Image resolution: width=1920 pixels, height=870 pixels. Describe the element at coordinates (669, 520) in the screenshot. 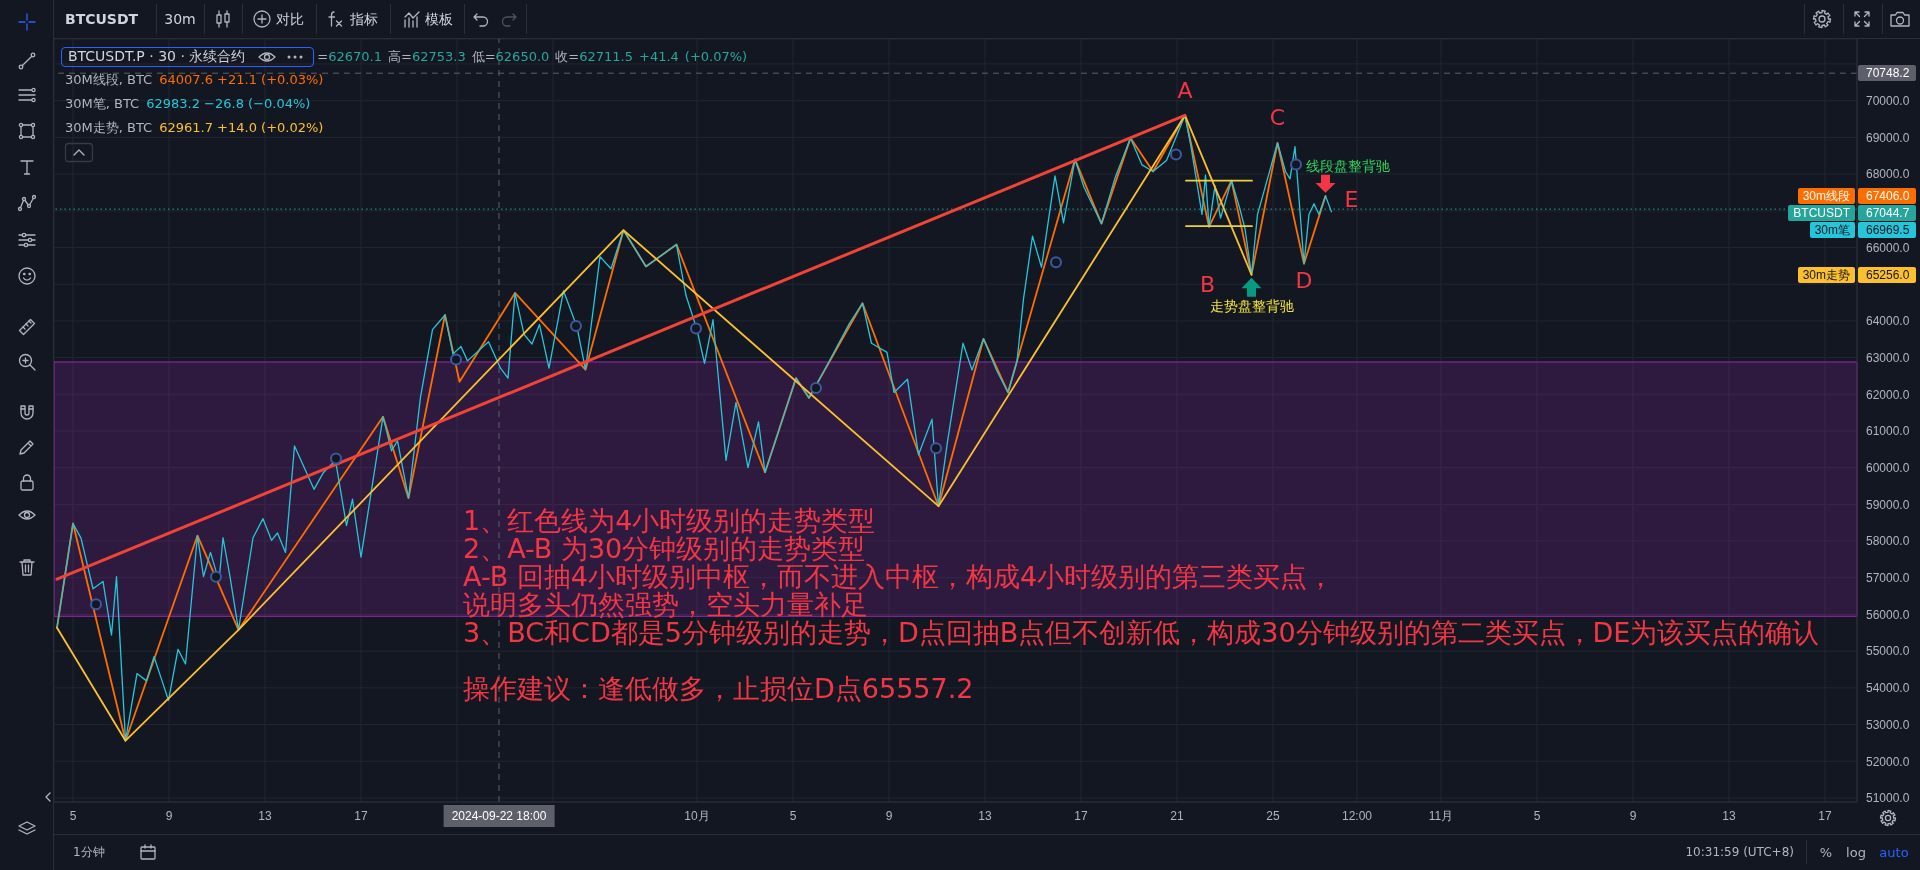

I see `annotation: 1、红色线为4小时级别的走势类型` at that location.